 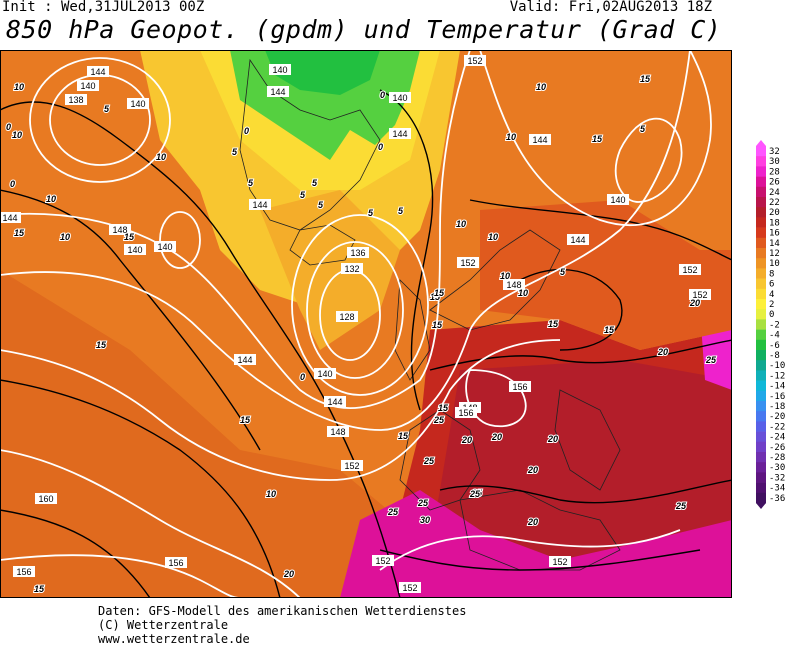 I want to click on legend-label: -18, so click(x=777, y=407).